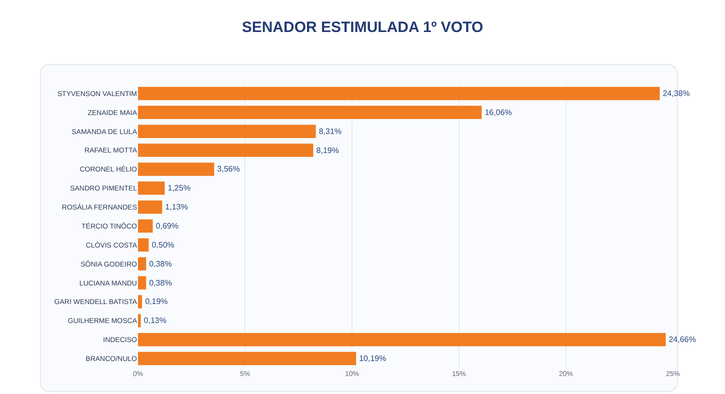  I want to click on data-label: 16,06%, so click(498, 112).